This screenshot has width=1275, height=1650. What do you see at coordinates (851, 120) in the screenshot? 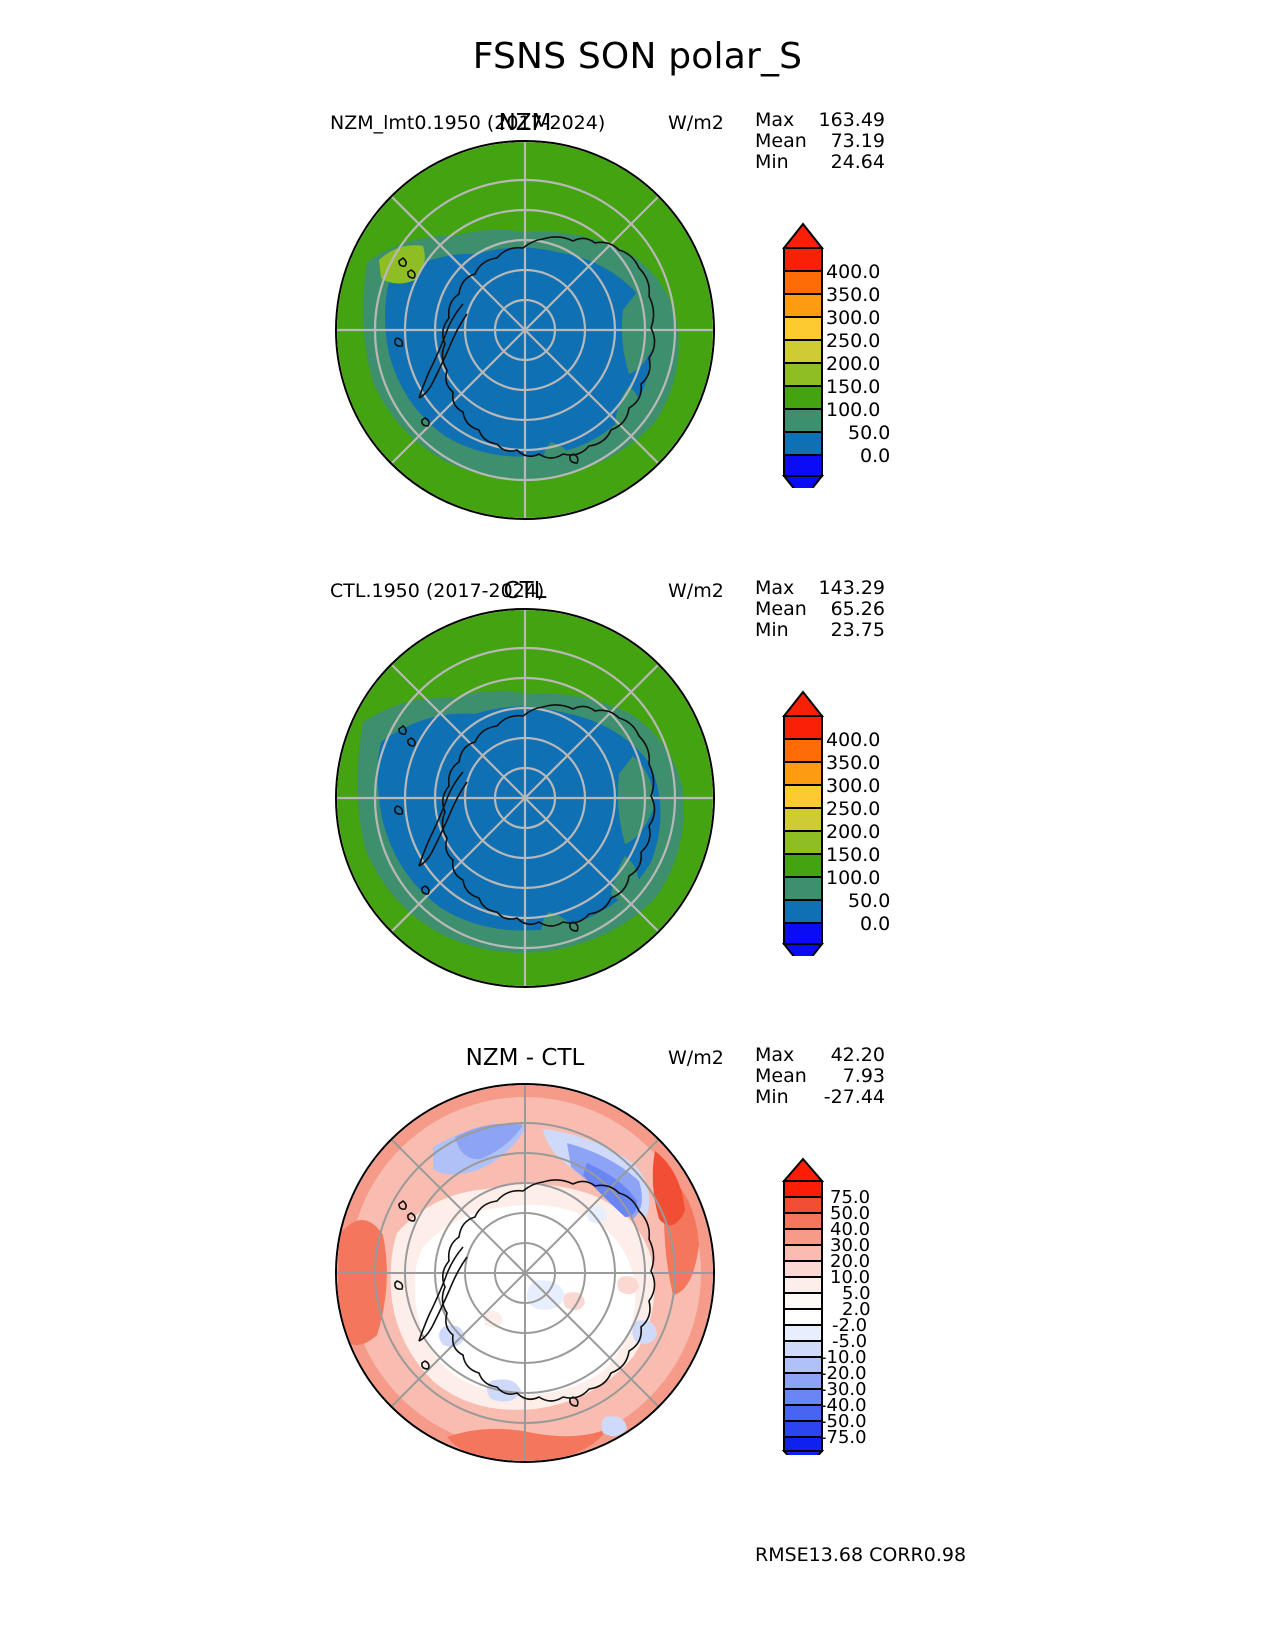
I see `stat-value: 163.49` at bounding box center [851, 120].